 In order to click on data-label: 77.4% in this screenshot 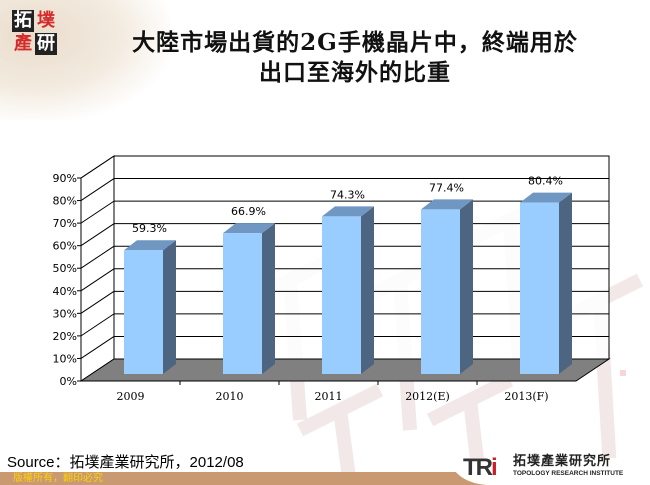, I will do `click(446, 187)`.